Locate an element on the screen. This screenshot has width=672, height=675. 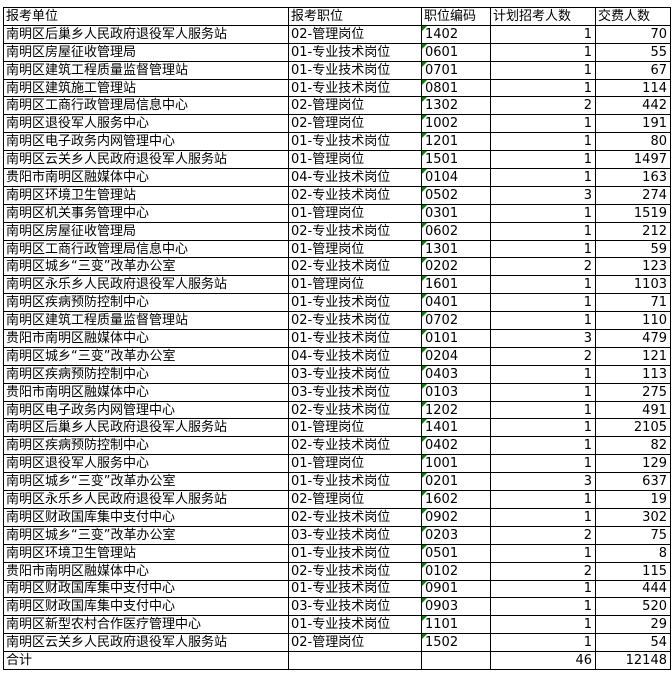
code-cell: 0201 is located at coordinates (456, 482).